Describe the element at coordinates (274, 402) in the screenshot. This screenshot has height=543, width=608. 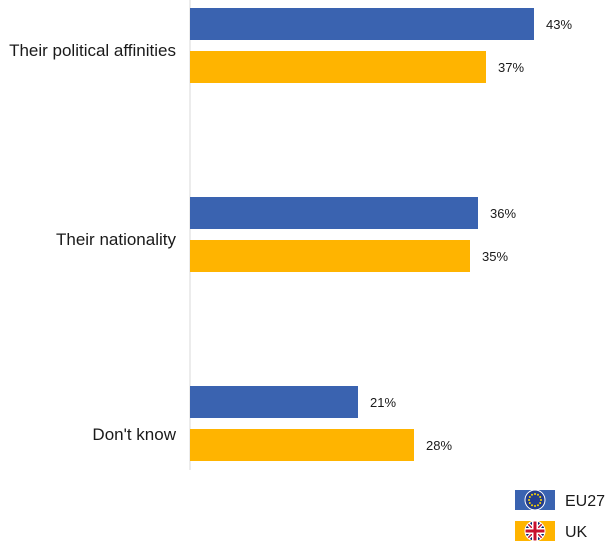
I see `bar-eu27-don-t-know` at that location.